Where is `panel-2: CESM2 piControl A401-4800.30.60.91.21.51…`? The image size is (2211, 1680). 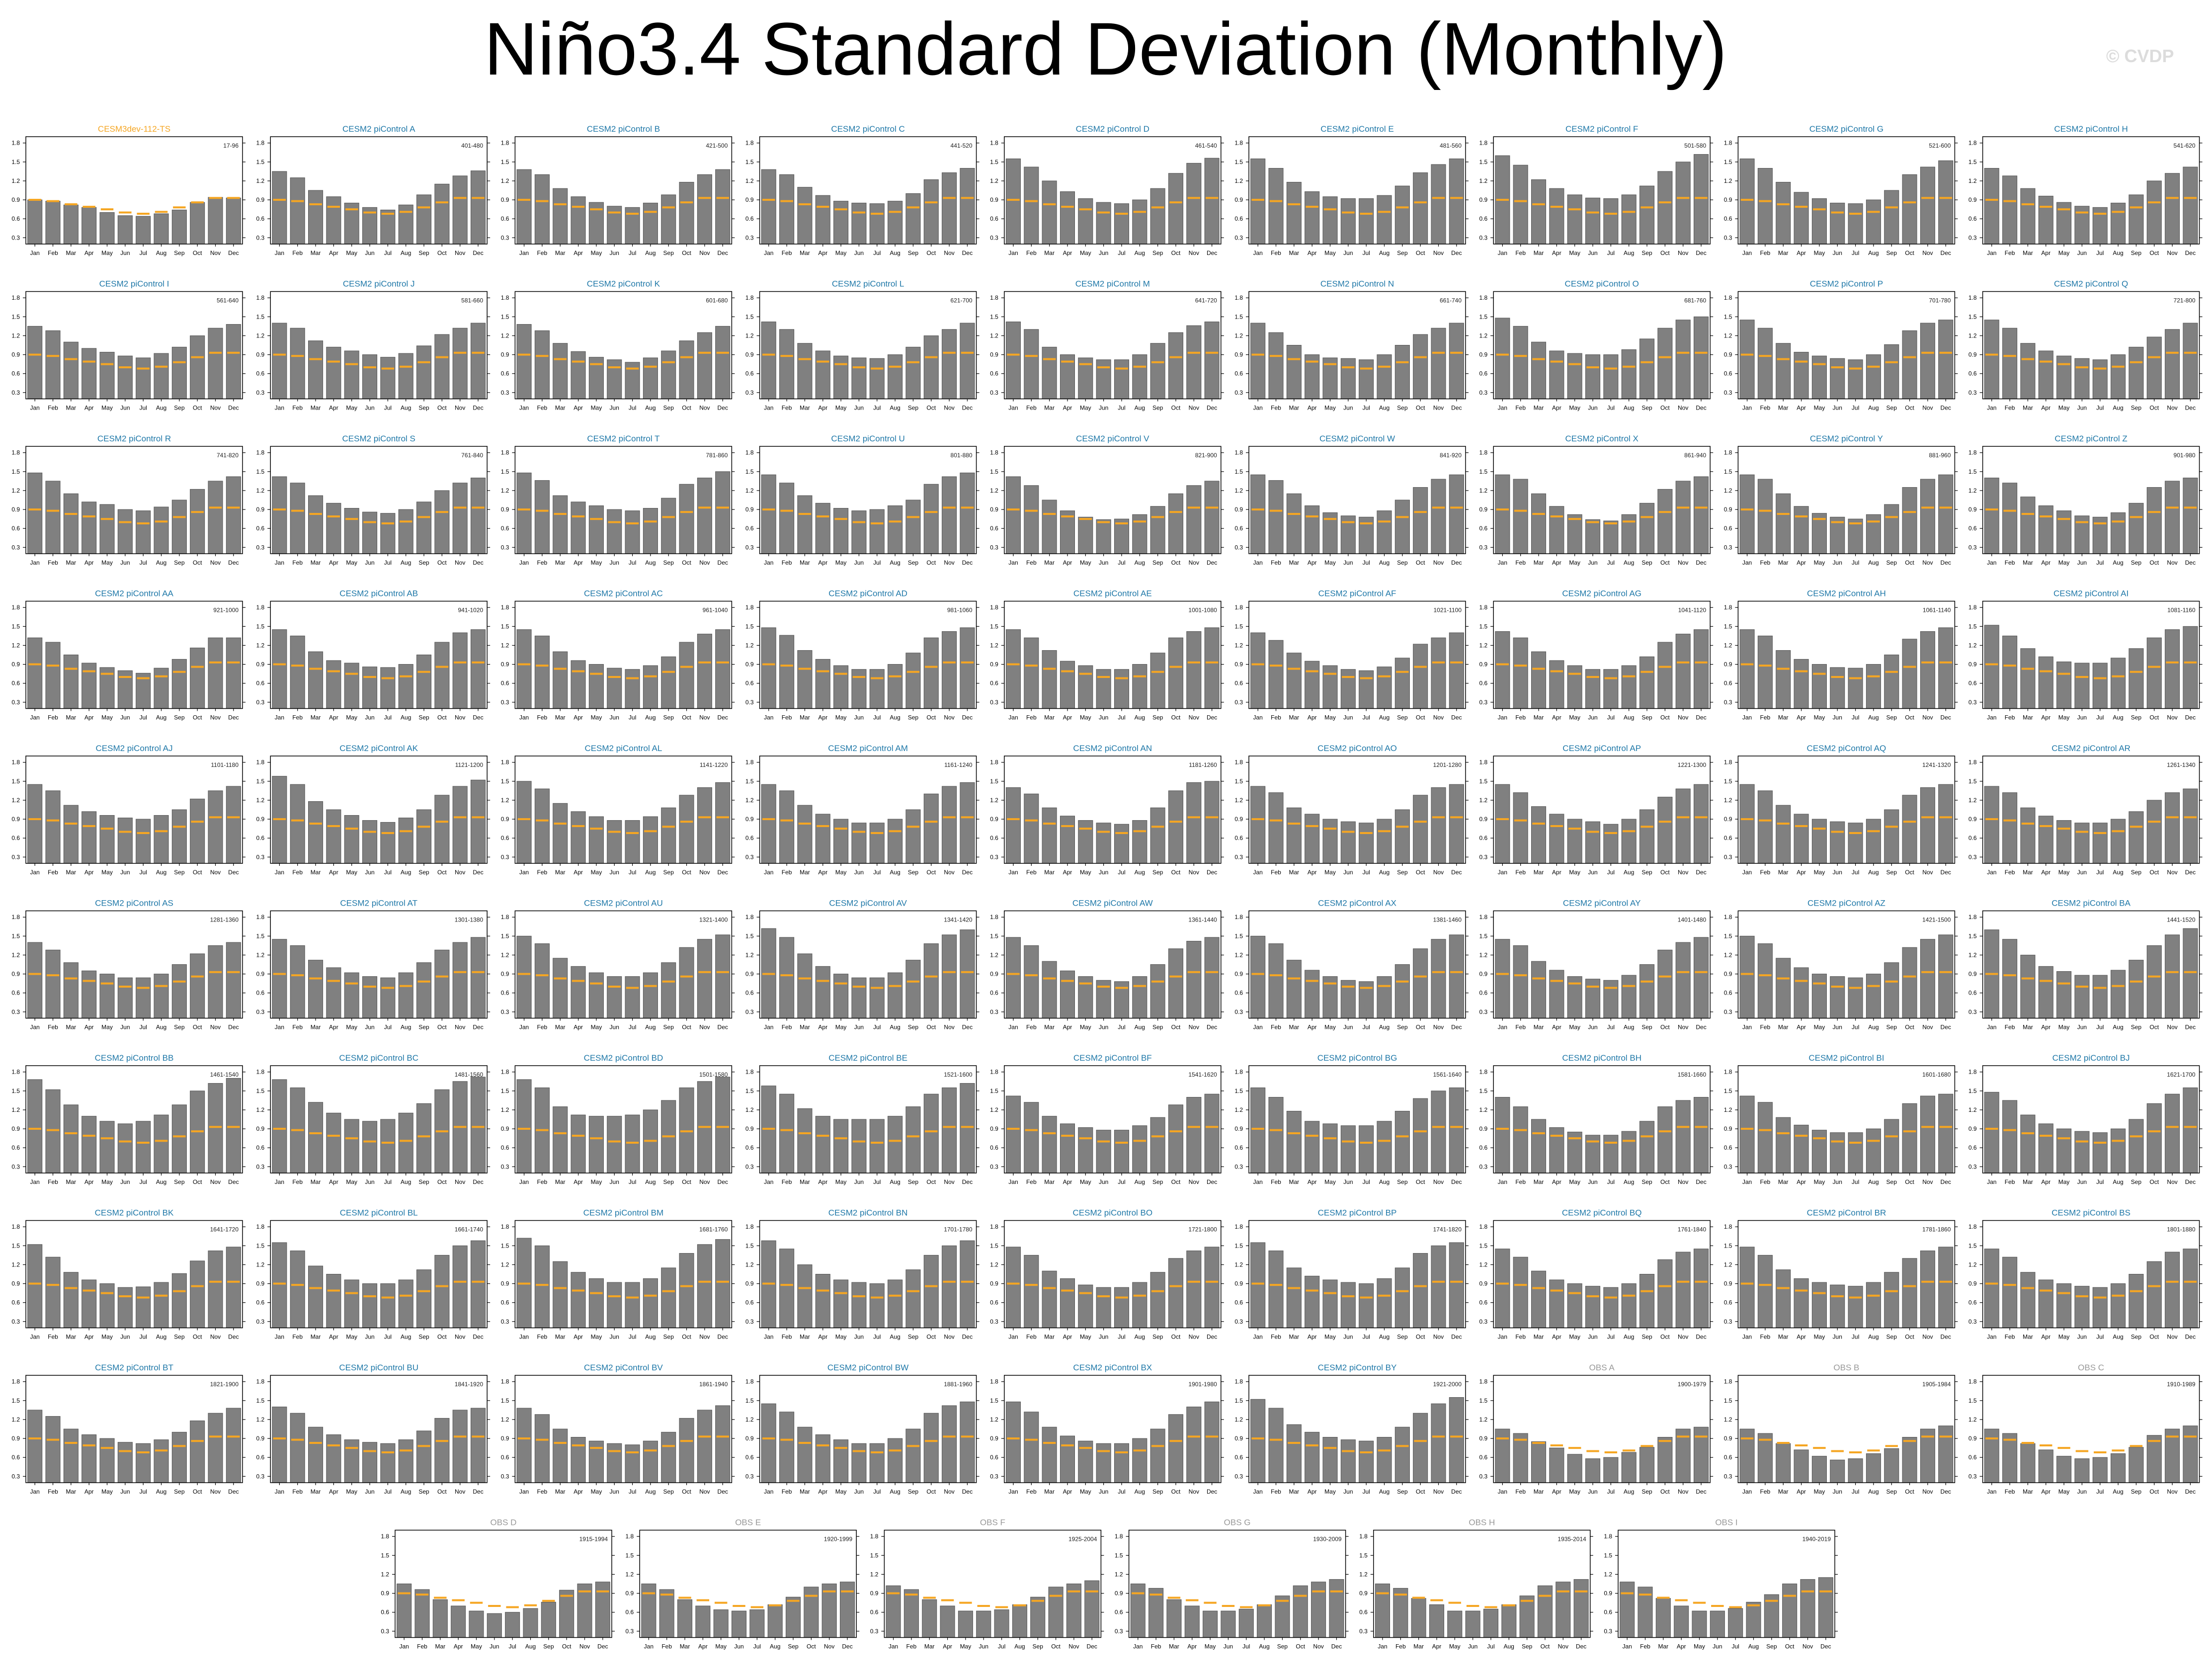
panel-2: CESM2 piControl A401-4800.30.60.91.21.51… is located at coordinates (373, 190).